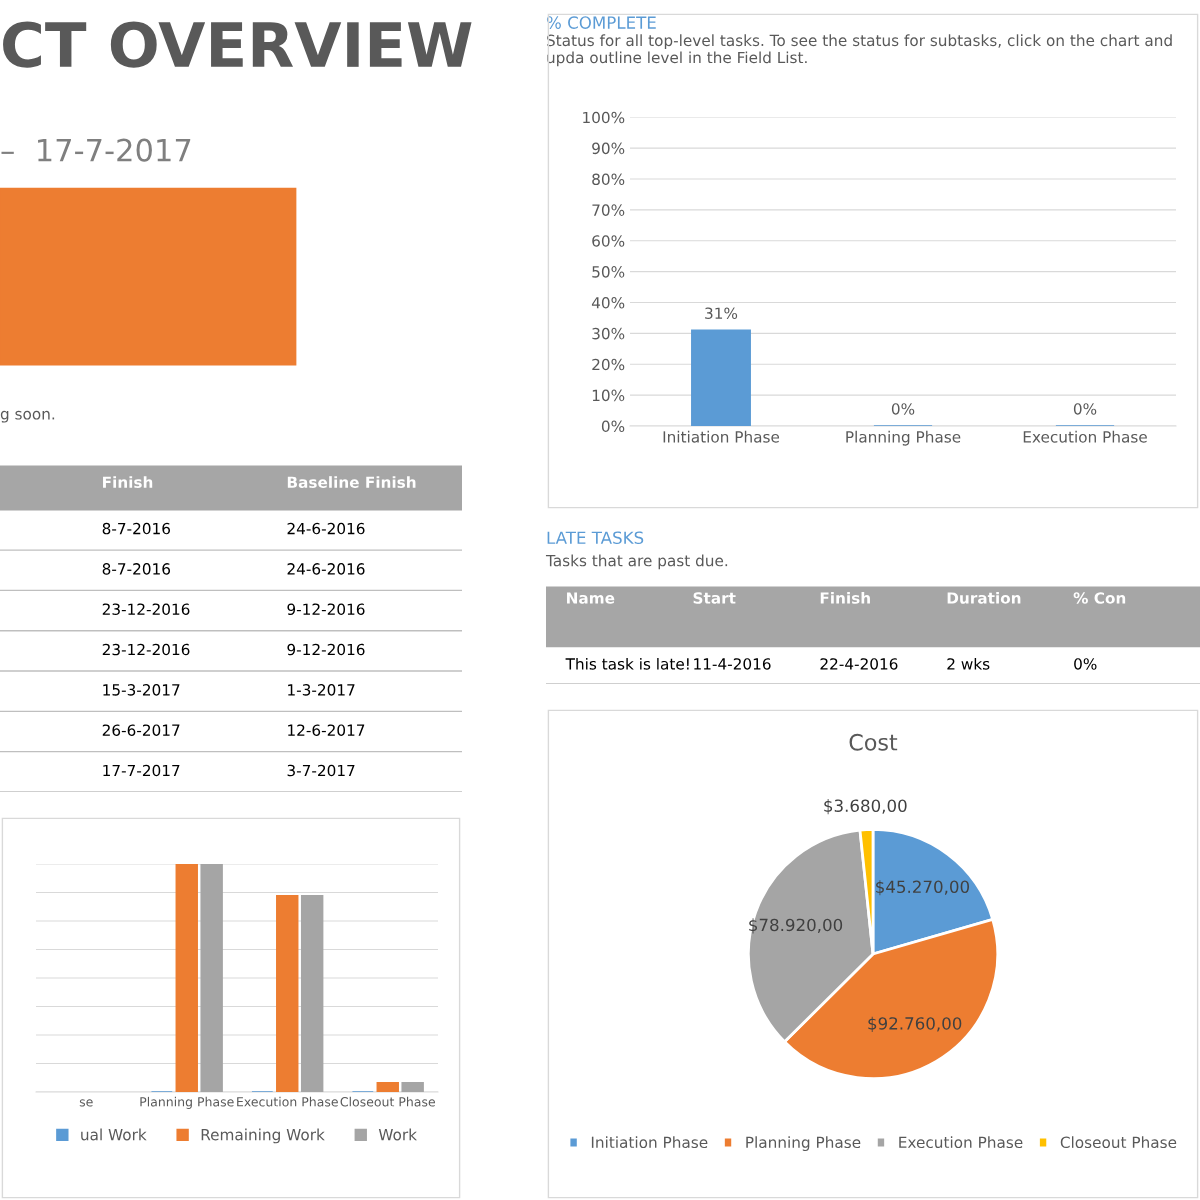 Image resolution: width=1200 pixels, height=1200 pixels. Describe the element at coordinates (608, 364) in the screenshot. I see `y-tick-label: 20%` at that location.